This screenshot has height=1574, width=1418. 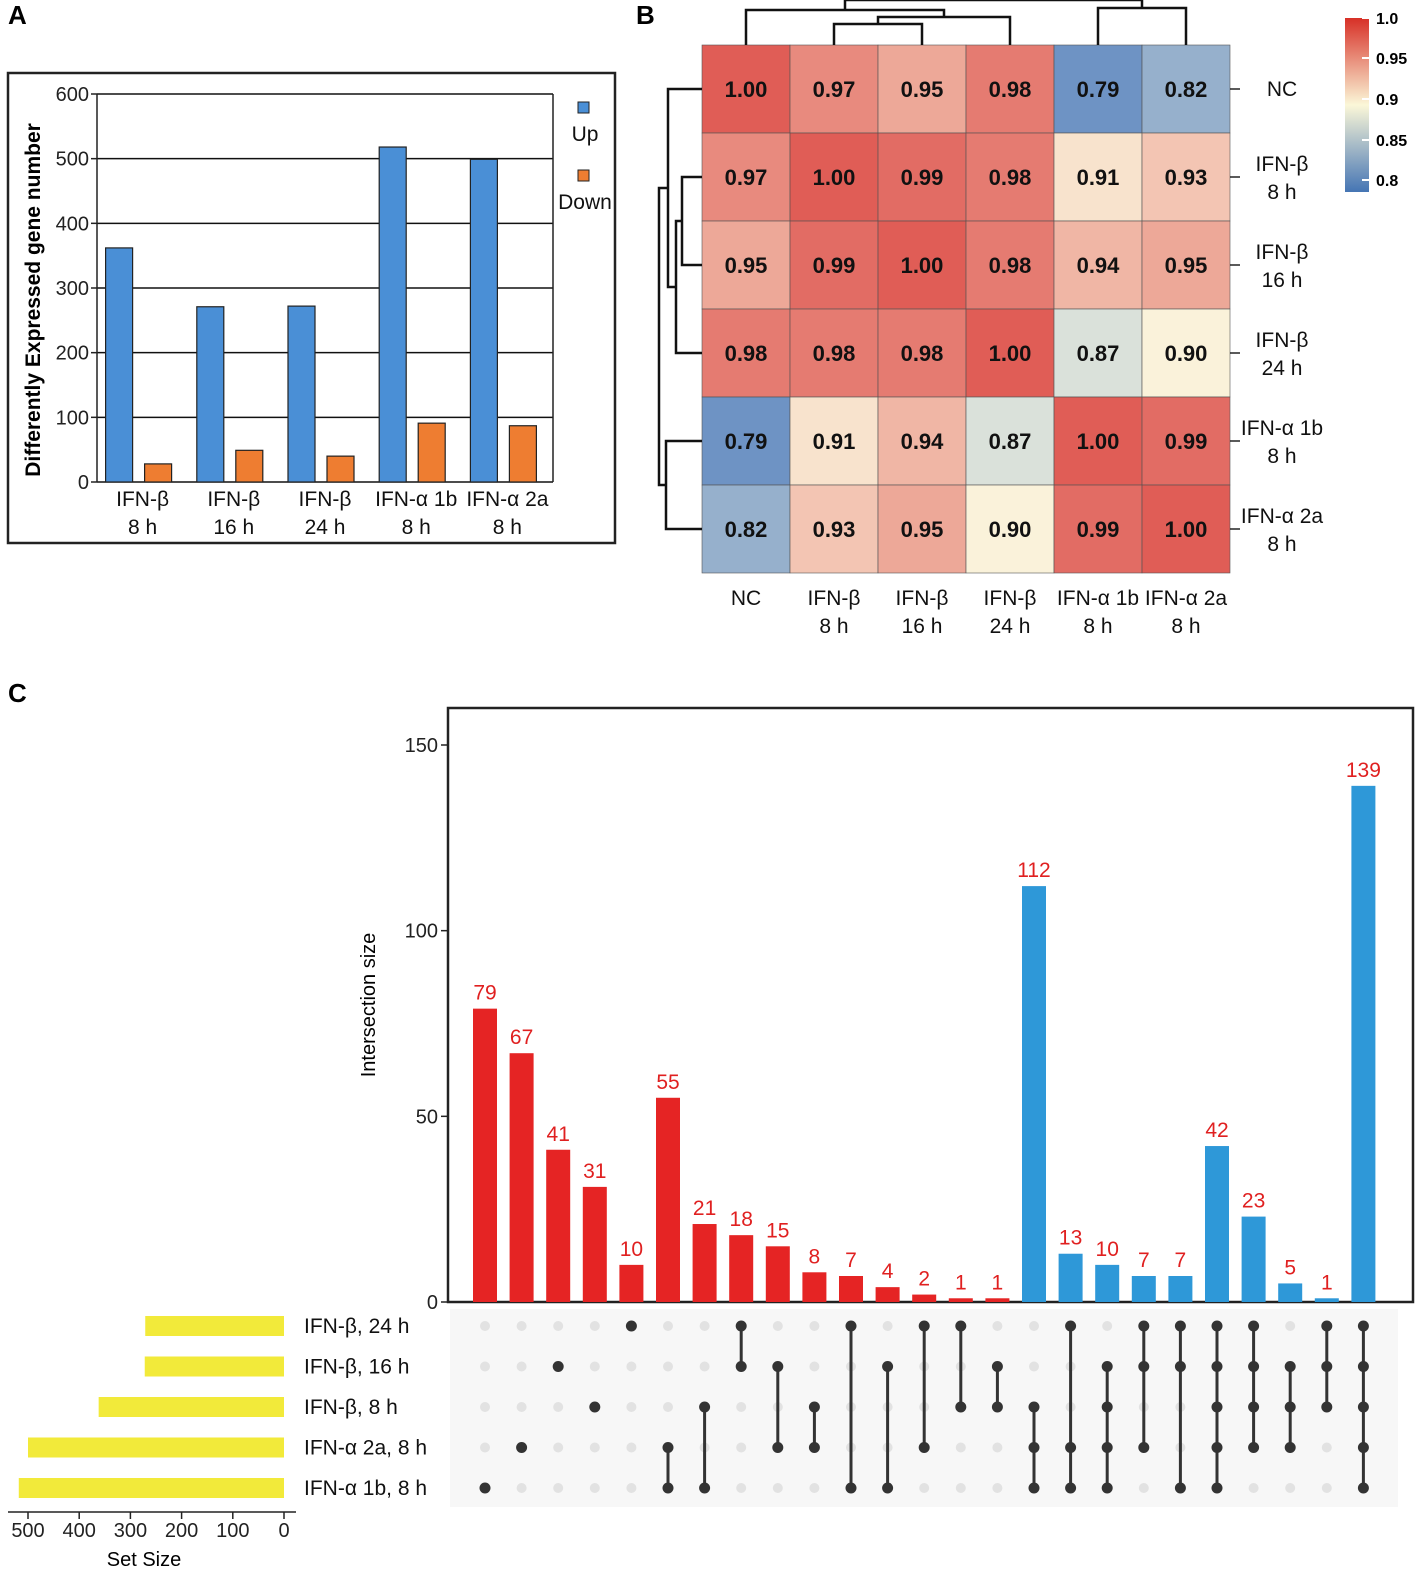 What do you see at coordinates (72, 354) in the screenshot?
I see `y-tick-label: 200` at bounding box center [72, 354].